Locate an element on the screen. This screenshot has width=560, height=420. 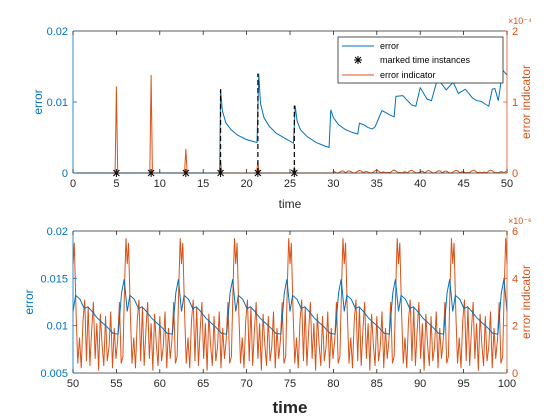
top-y-axis-label-right: error indicator is located at coordinates (526, 102).